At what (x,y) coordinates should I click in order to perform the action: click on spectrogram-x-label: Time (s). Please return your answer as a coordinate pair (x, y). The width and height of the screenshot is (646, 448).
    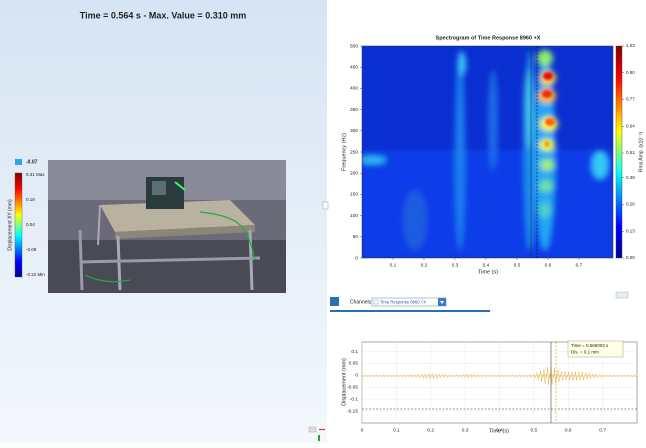
    Looking at the image, I should click on (488, 272).